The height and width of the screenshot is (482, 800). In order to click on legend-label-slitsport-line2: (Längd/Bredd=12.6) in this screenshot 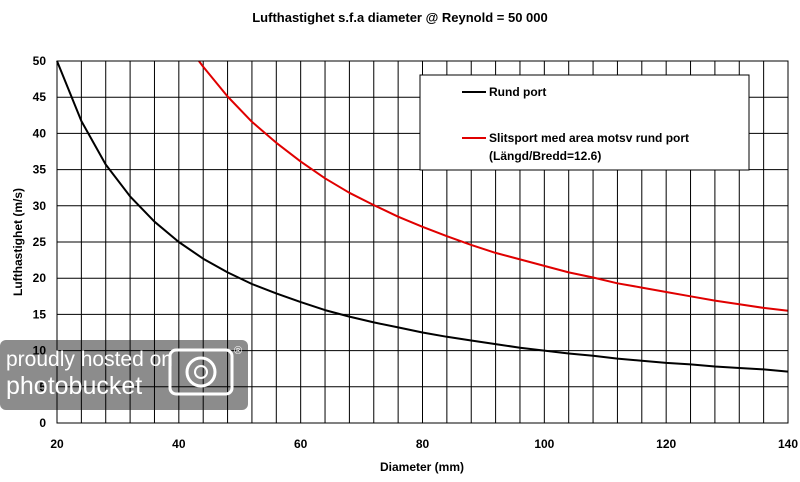, I will do `click(545, 156)`.